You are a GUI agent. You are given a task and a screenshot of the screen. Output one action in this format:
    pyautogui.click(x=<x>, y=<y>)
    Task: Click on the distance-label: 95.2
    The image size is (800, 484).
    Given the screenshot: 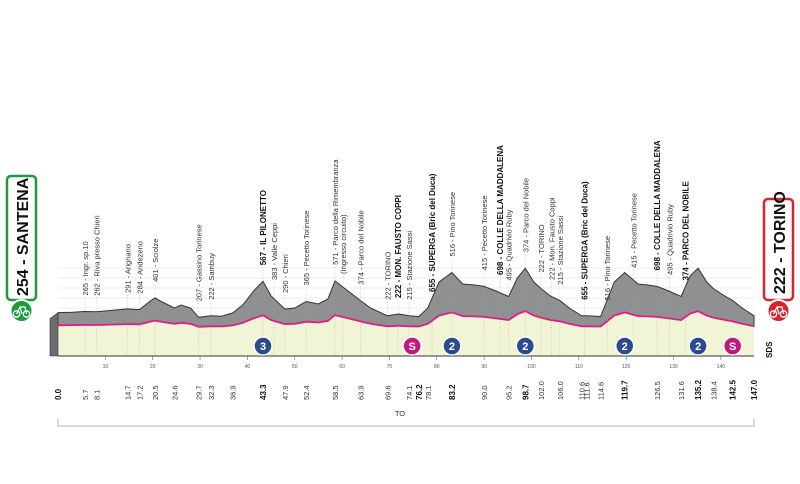 What is the action you would take?
    pyautogui.click(x=509, y=392)
    